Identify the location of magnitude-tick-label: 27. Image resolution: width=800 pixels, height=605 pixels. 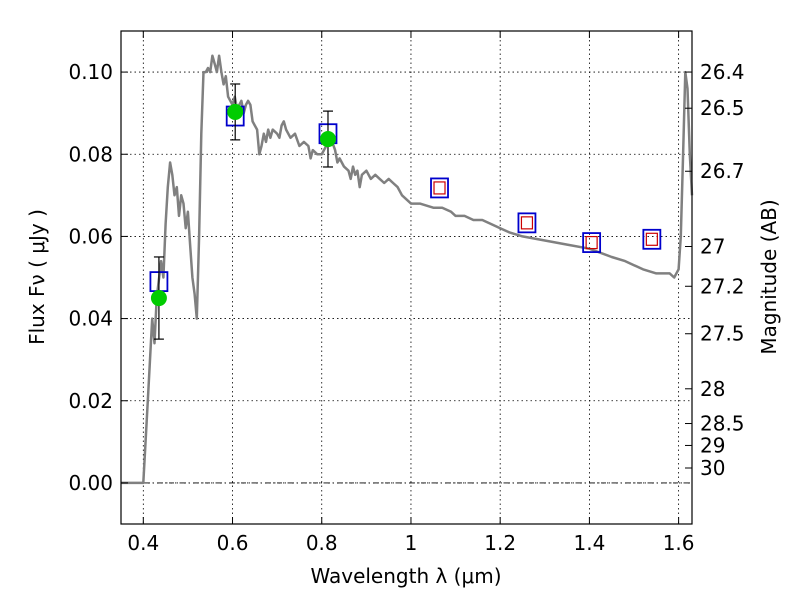
(712, 246).